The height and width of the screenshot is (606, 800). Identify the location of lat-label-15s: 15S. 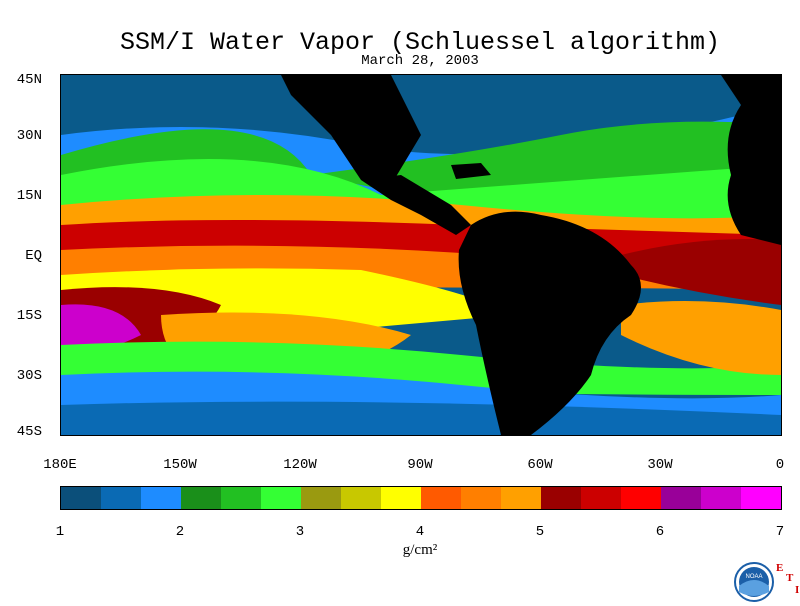
(29, 316).